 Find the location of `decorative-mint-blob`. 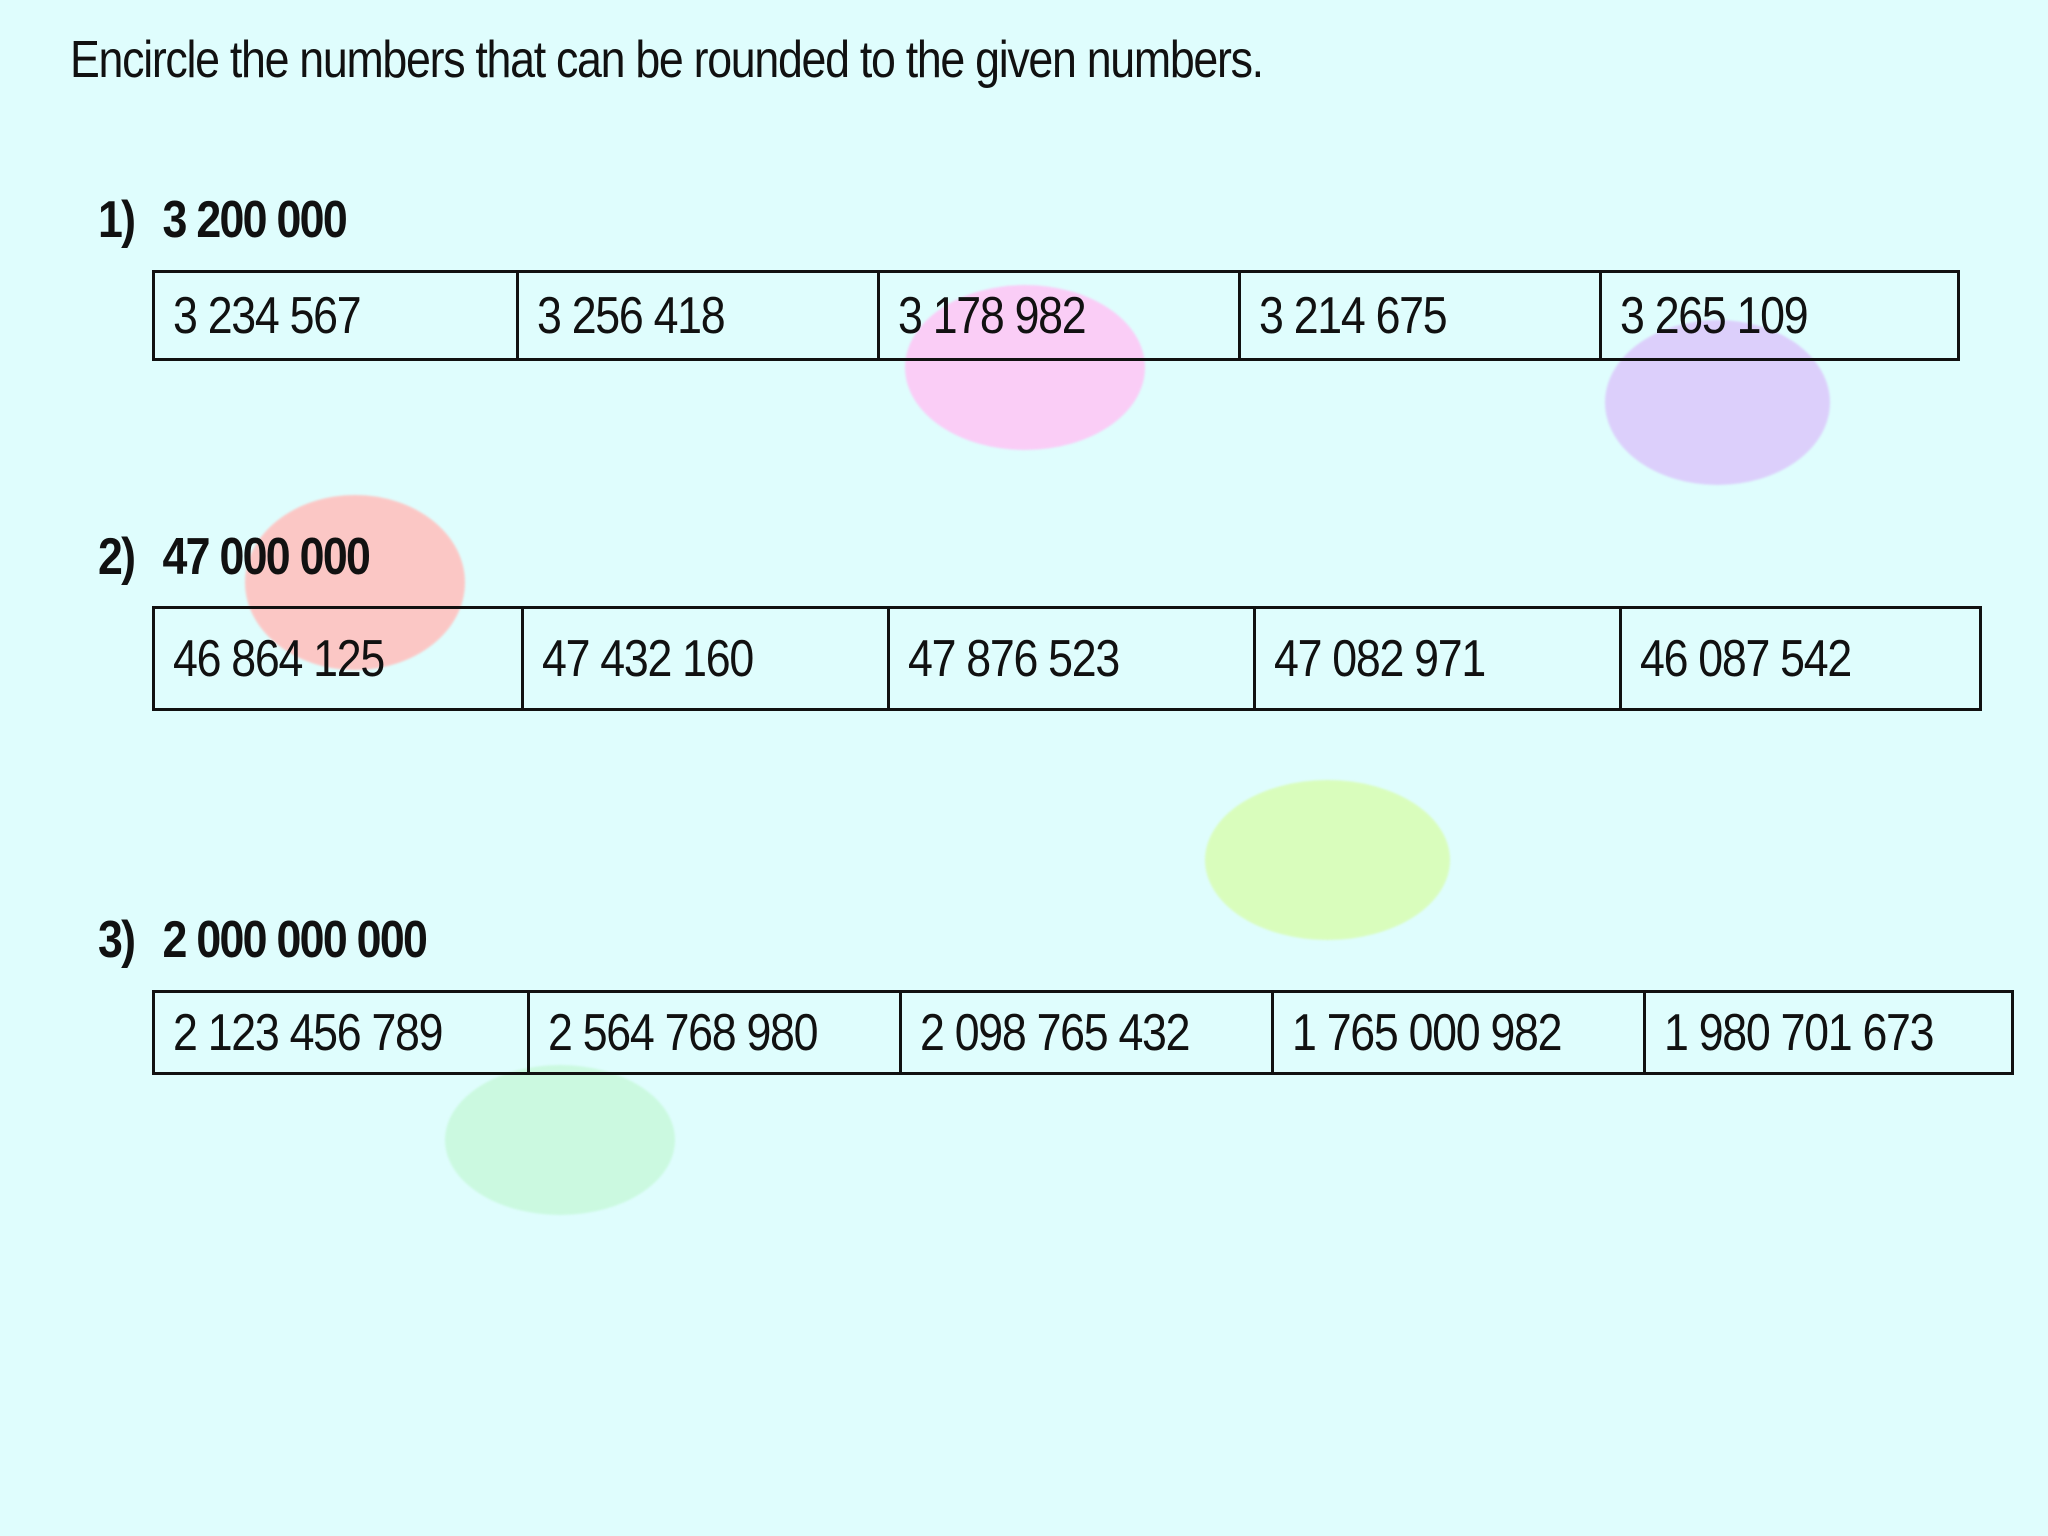

decorative-mint-blob is located at coordinates (560, 1140).